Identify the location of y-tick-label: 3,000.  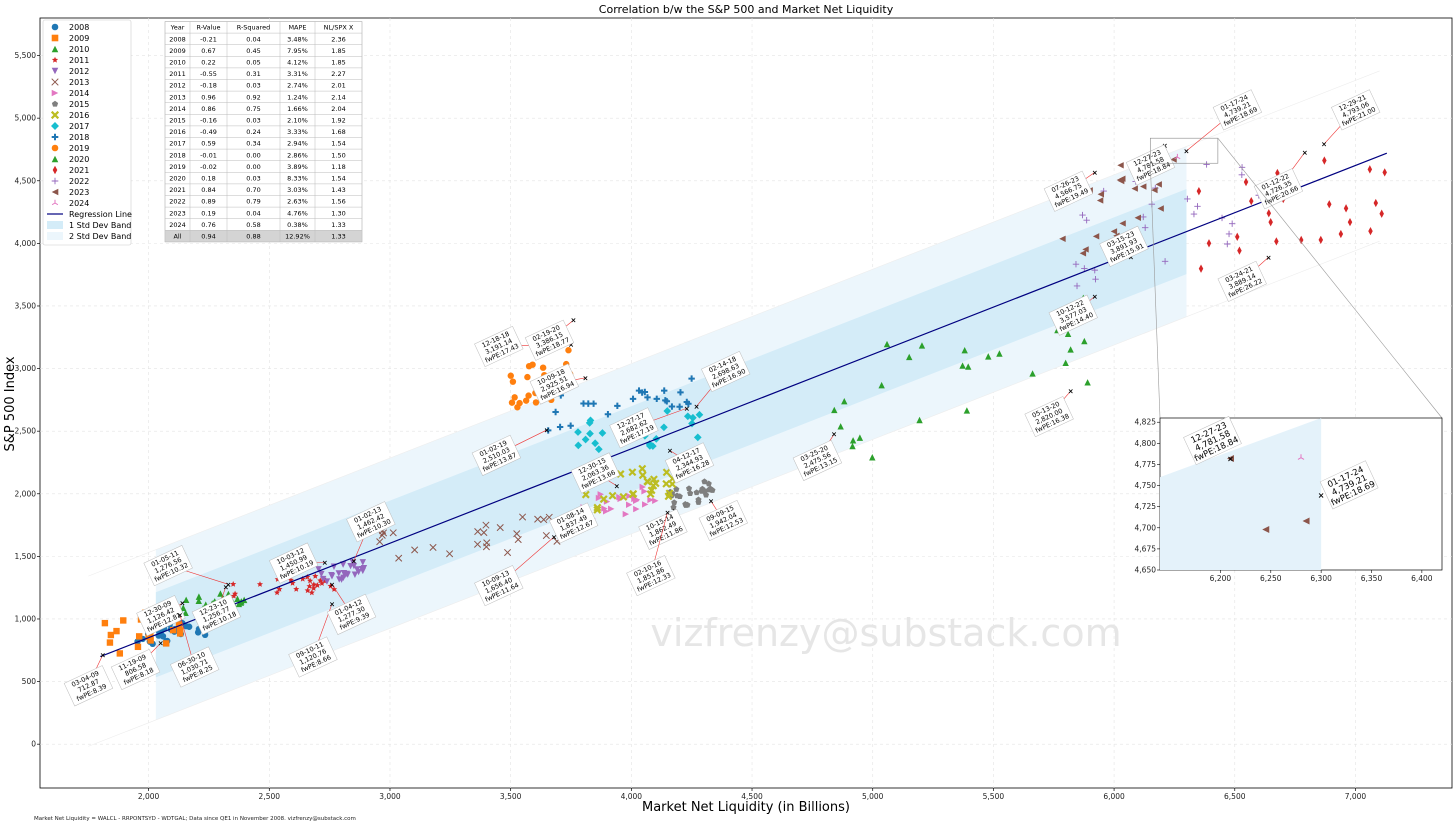
(26, 368).